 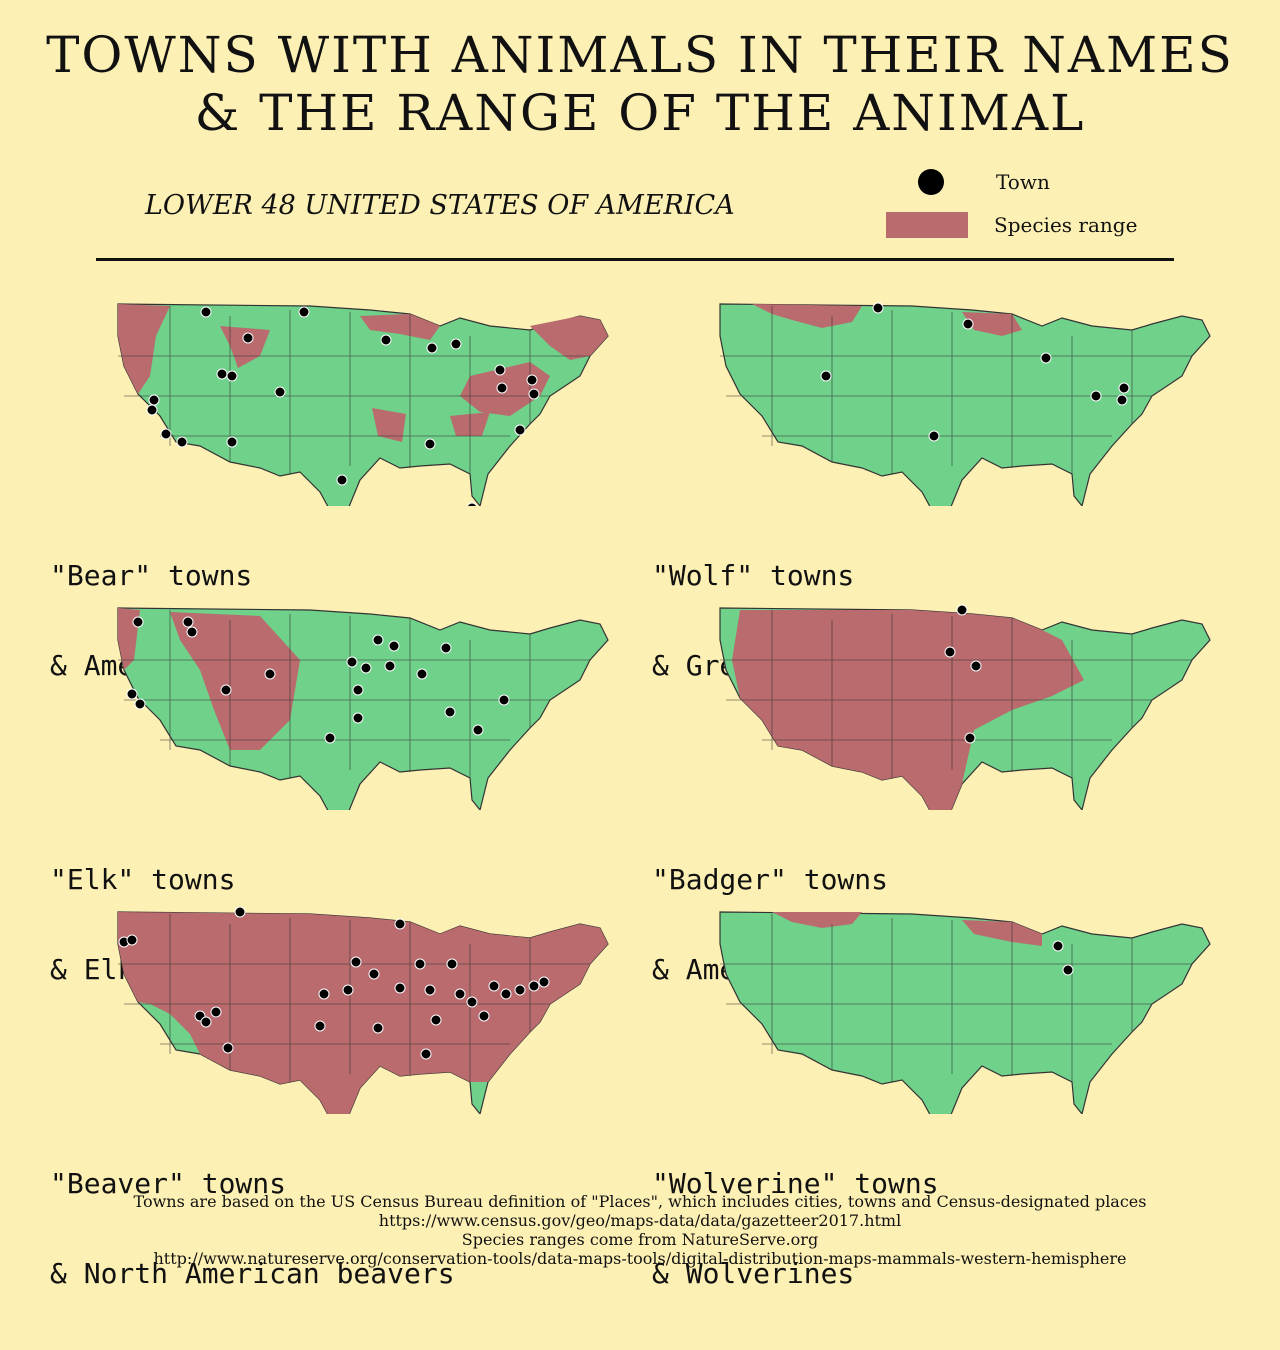 What do you see at coordinates (1023, 182) in the screenshot?
I see `legend-town-label: Town` at bounding box center [1023, 182].